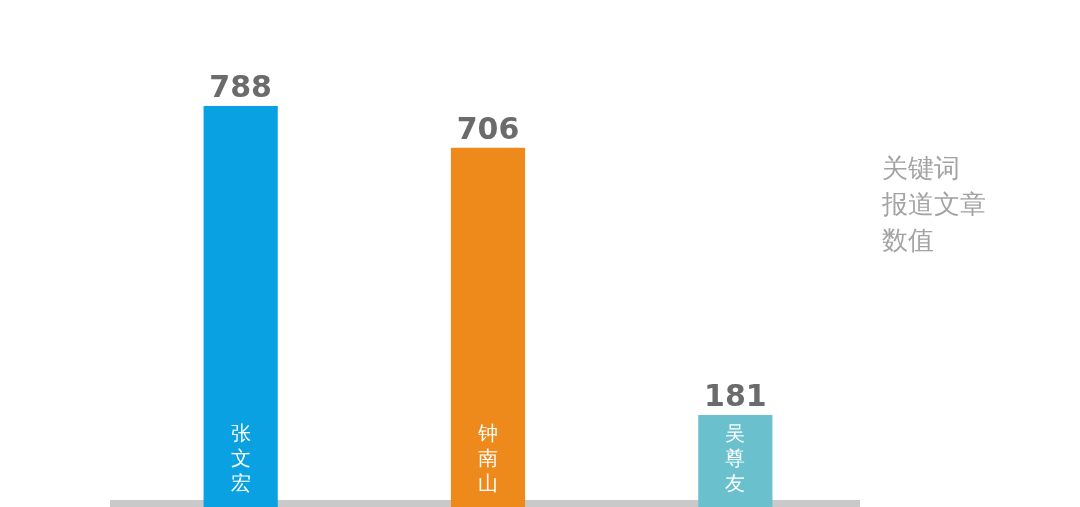 The width and height of the screenshot is (1080, 507). What do you see at coordinates (934, 204) in the screenshot?
I see `text: 报道文章` at bounding box center [934, 204].